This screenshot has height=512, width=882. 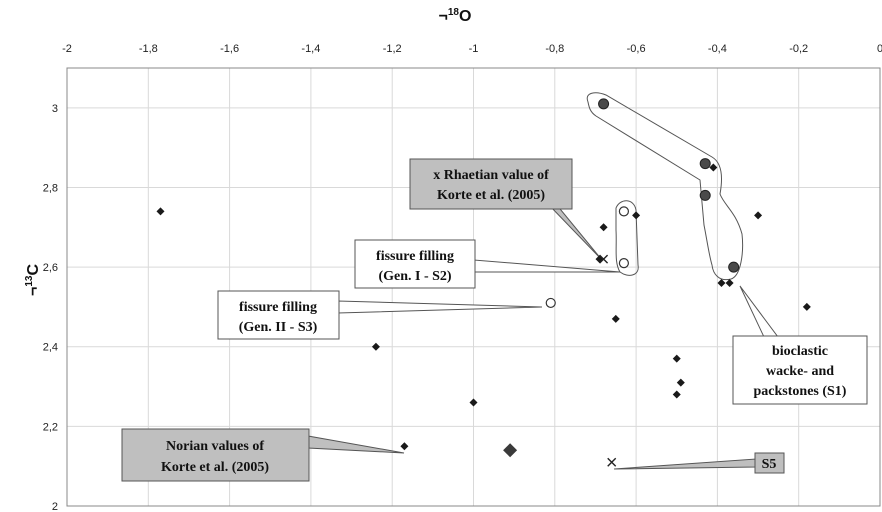 I want to click on callout-rhaetian-line-2: Korte et al. (2005), so click(x=491, y=195).